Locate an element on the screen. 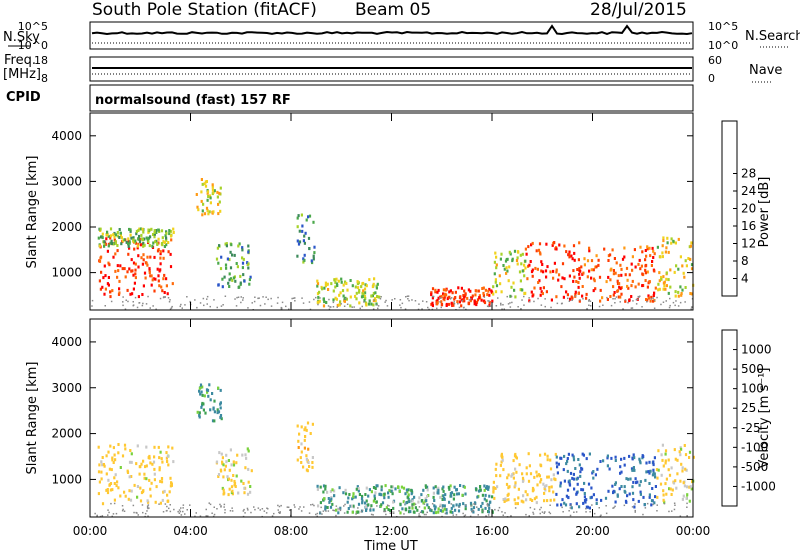 This screenshot has height=554, width=800. freq-label: Freq. is located at coordinates (20, 60).